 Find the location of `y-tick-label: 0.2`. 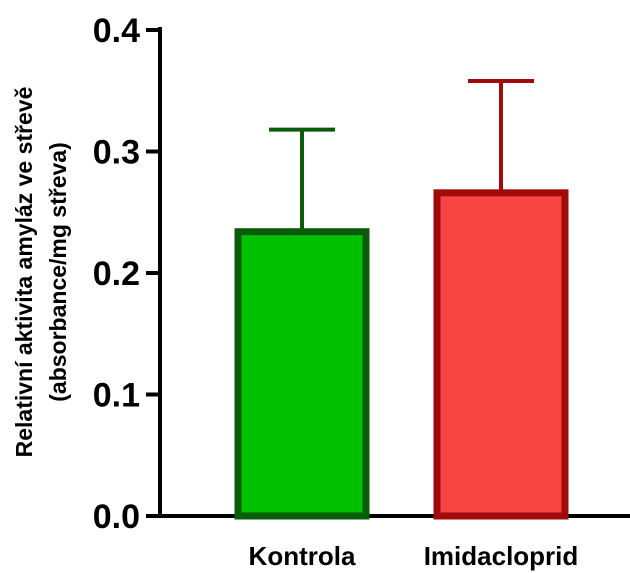

y-tick-label: 0.2 is located at coordinates (116, 274).